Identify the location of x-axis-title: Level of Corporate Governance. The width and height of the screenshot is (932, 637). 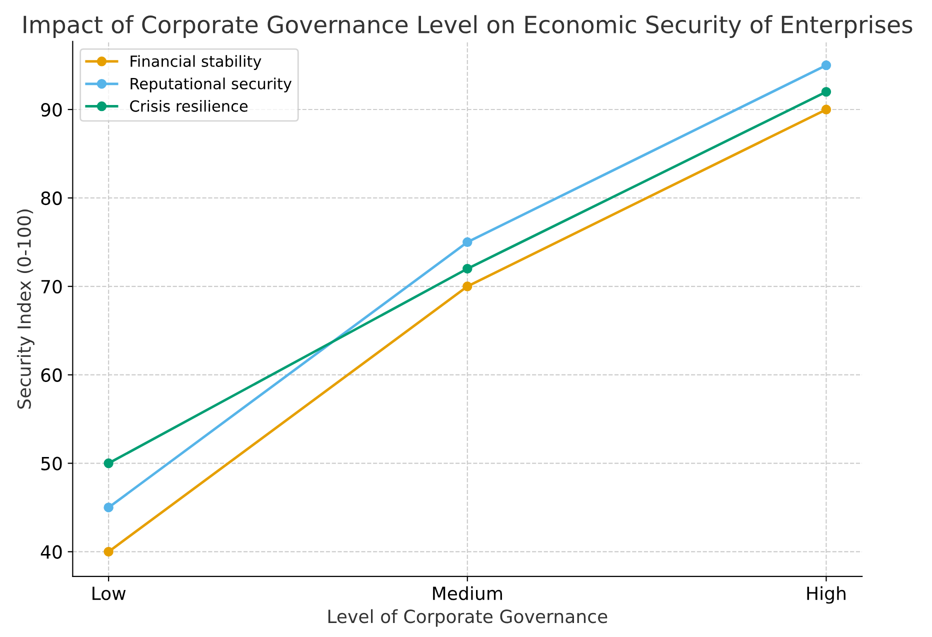
(468, 618).